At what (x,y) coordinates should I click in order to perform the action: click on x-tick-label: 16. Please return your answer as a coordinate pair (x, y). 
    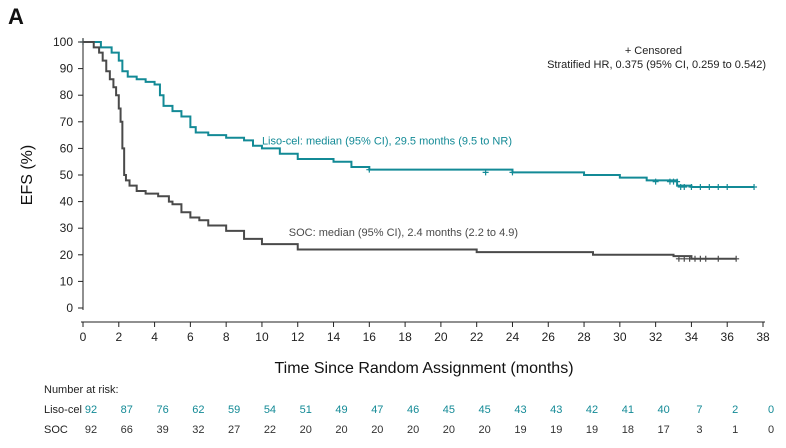
    Looking at the image, I should click on (370, 337).